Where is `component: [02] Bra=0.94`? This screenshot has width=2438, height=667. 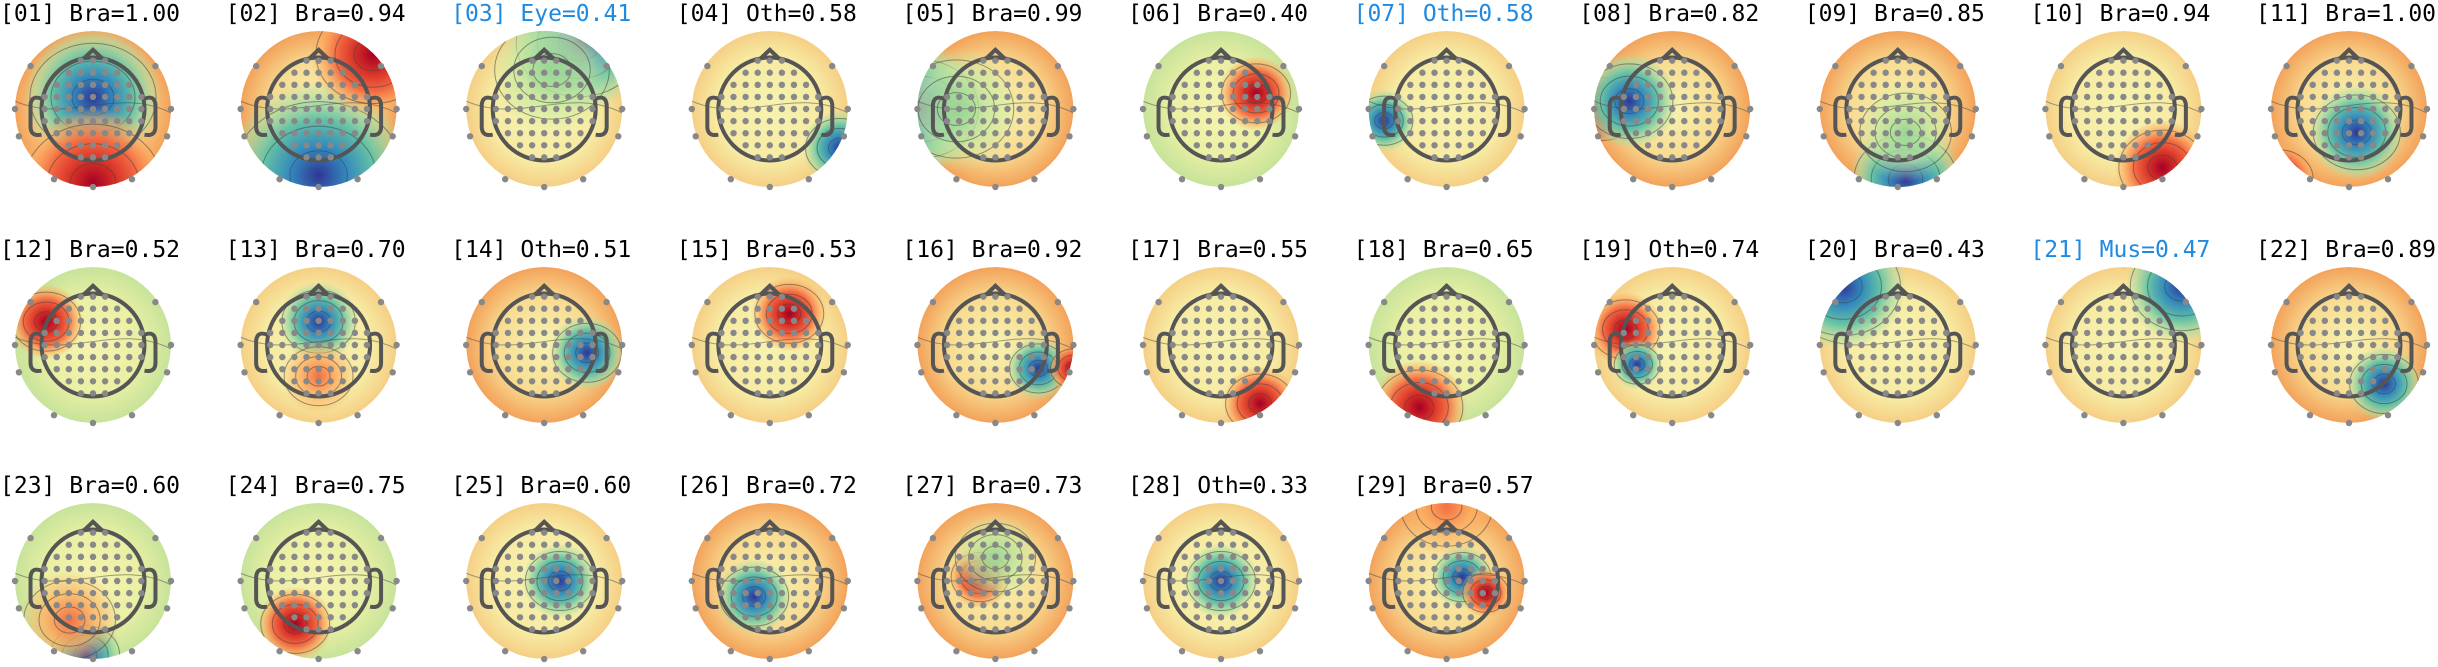 component: [02] Bra=0.94 is located at coordinates (330, 134).